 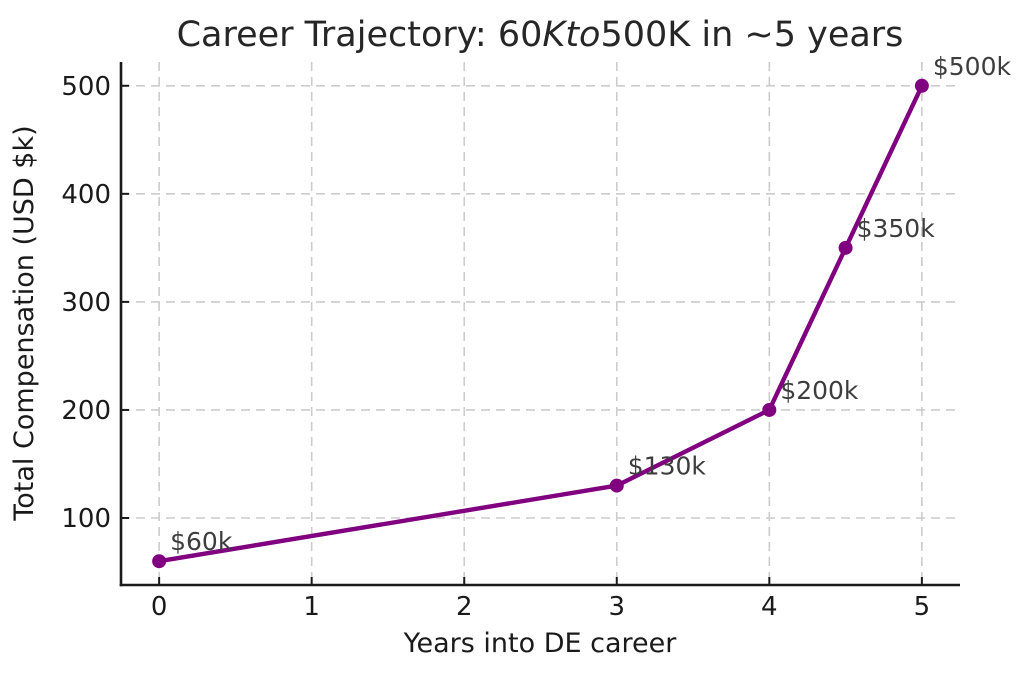 What do you see at coordinates (311, 607) in the screenshot?
I see `x-tick-label: 1` at bounding box center [311, 607].